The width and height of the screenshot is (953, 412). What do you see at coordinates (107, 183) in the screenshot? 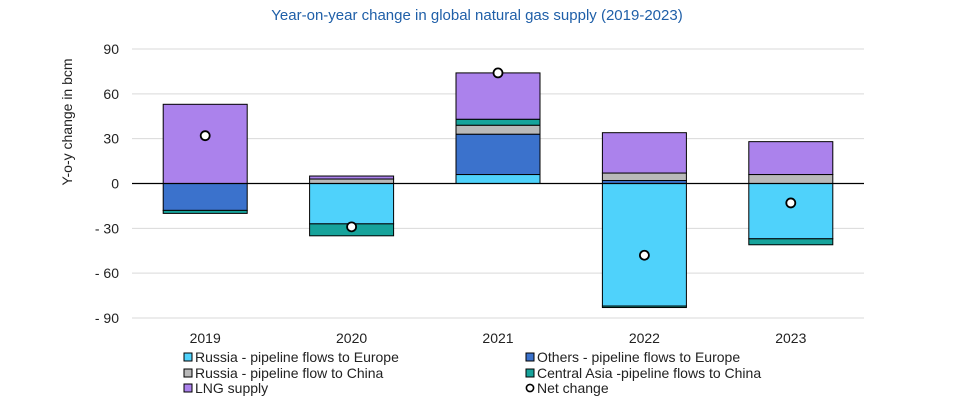
I see `y-axis-ticks: 90 60 30 0 - 30 - 60 - 90` at bounding box center [107, 183].